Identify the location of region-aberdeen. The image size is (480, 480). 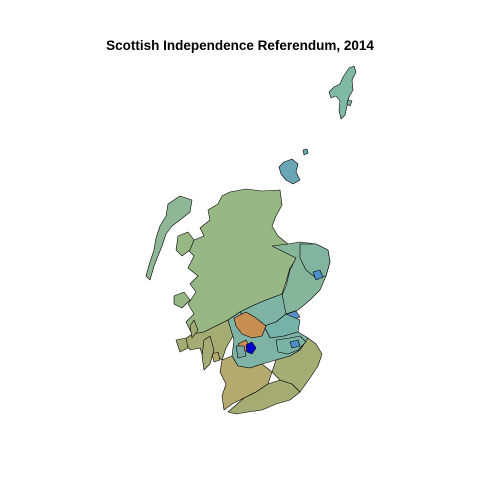
(318, 275).